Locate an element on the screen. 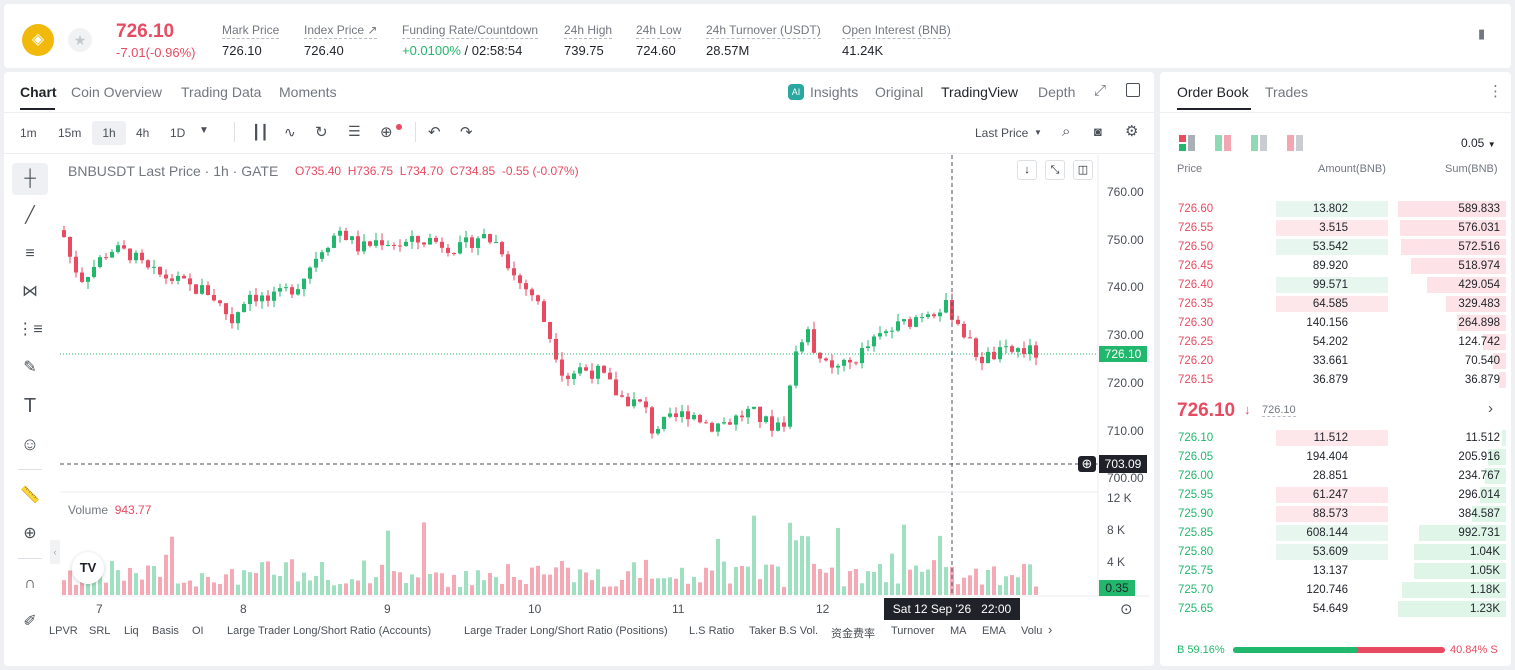 This screenshot has height=670, width=1515. zoom-in-icon: ⊕ is located at coordinates (30, 533).